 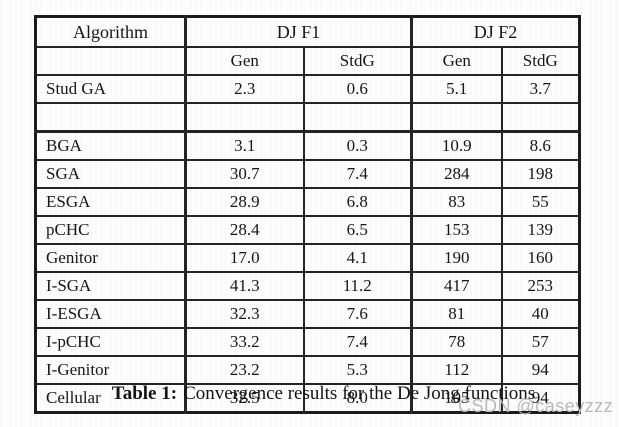 What do you see at coordinates (110, 398) in the screenshot?
I see `algorithm-cell: Cellular` at bounding box center [110, 398].